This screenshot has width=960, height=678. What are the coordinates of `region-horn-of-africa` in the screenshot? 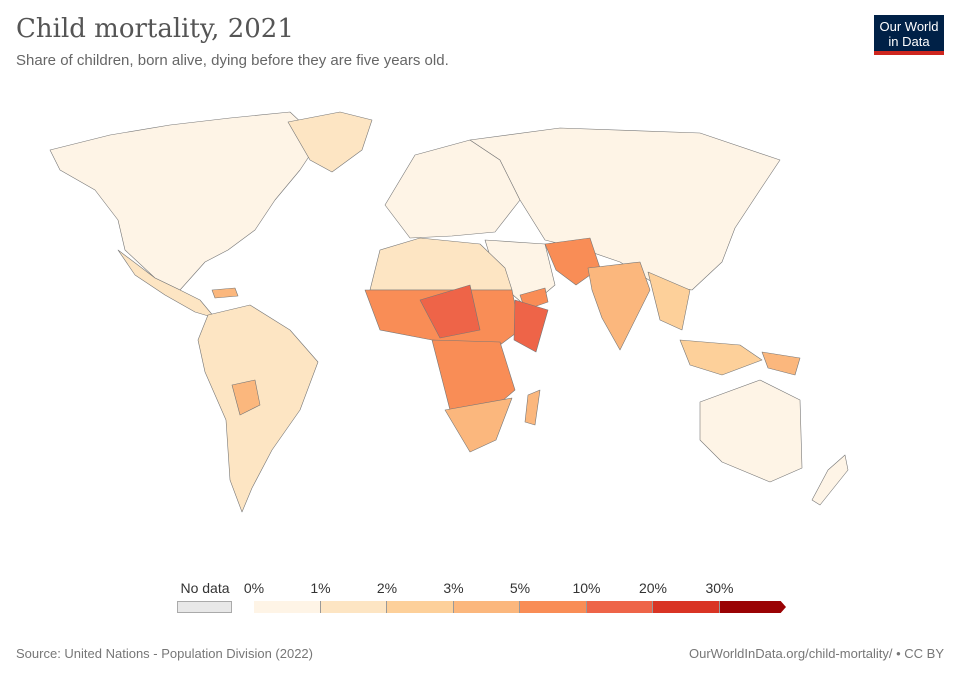 It's located at (531, 326).